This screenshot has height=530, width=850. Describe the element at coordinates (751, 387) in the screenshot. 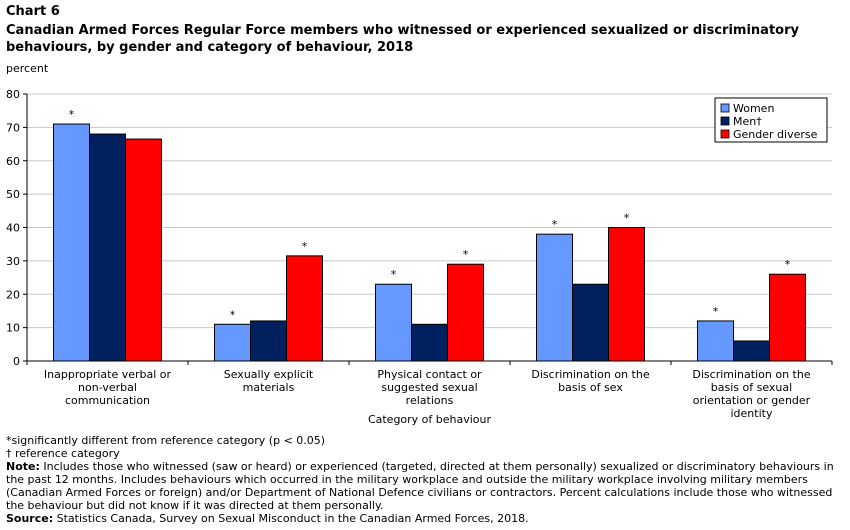

I see `category-label: basis of sexual` at that location.